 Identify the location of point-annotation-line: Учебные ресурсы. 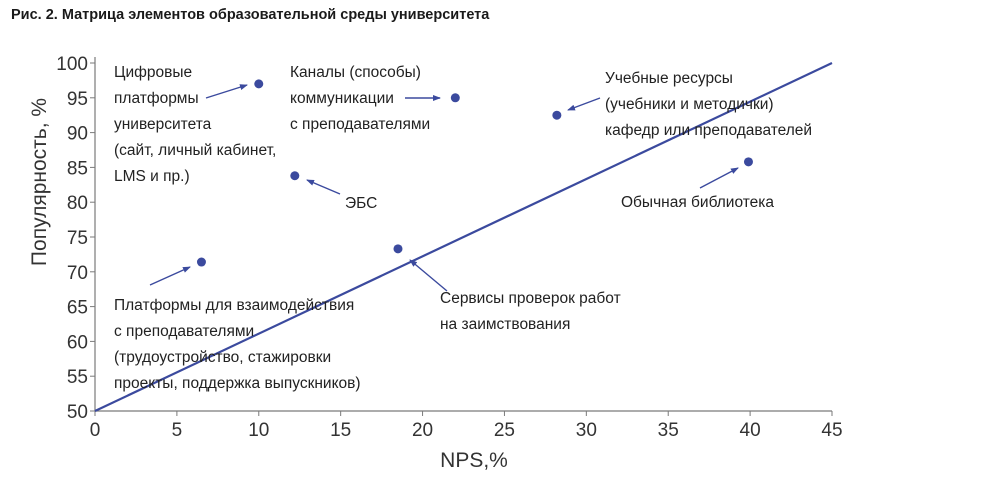
(669, 78).